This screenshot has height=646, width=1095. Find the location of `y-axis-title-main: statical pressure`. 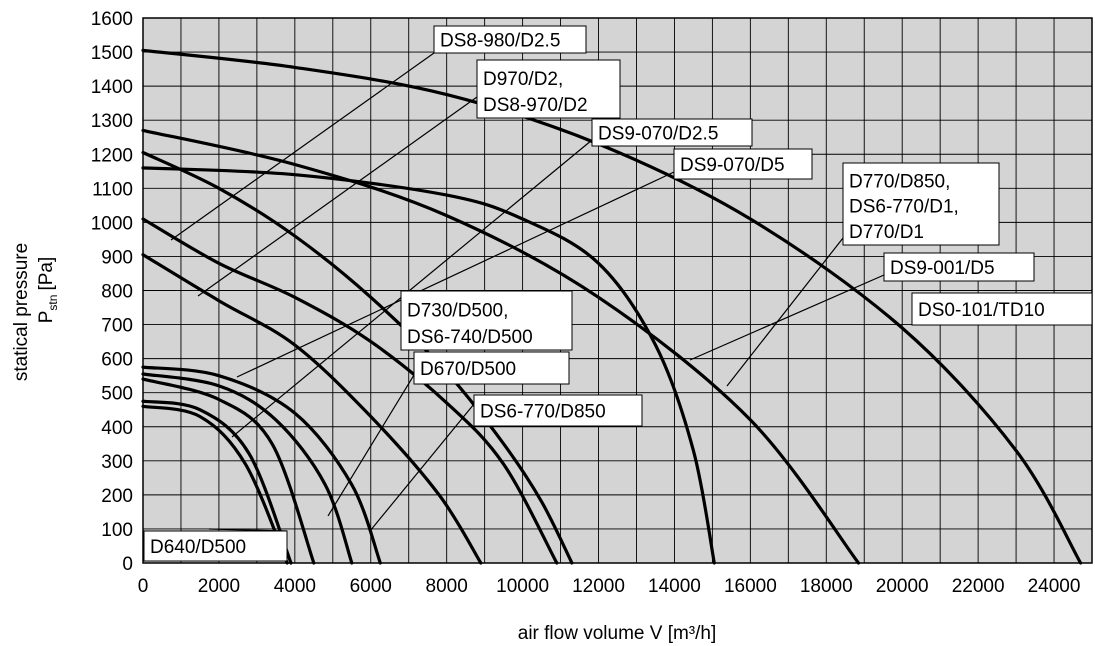

y-axis-title-main: statical pressure is located at coordinates (21, 312).